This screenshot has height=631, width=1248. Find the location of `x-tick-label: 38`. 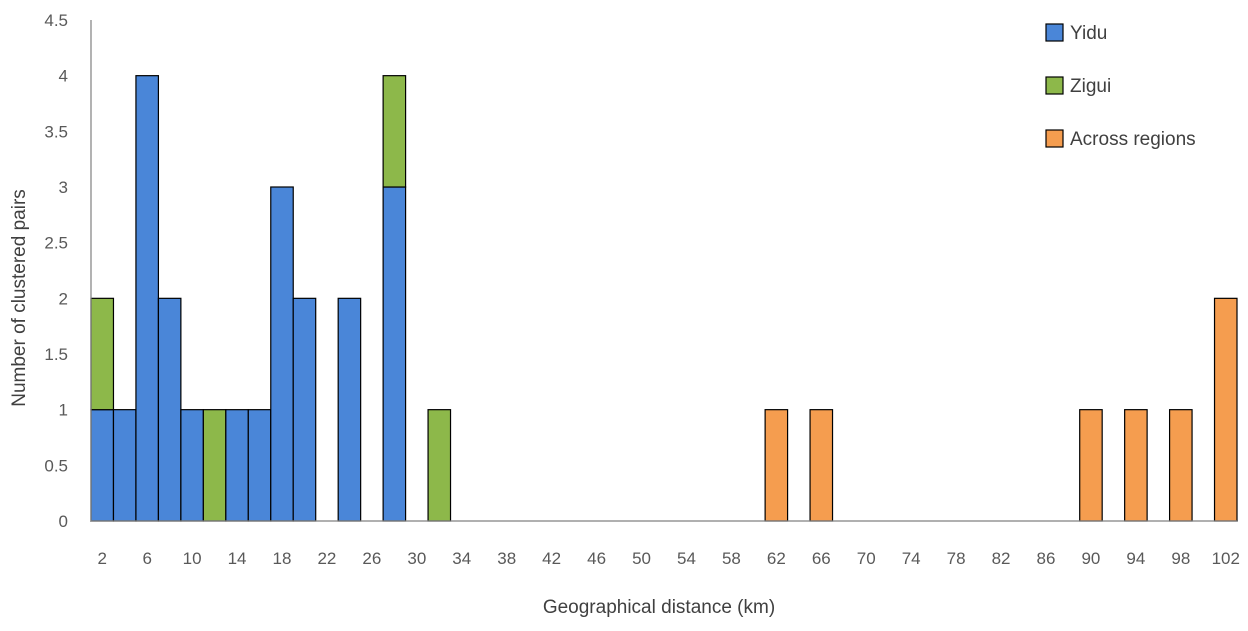

x-tick-label: 38 is located at coordinates (506, 558).